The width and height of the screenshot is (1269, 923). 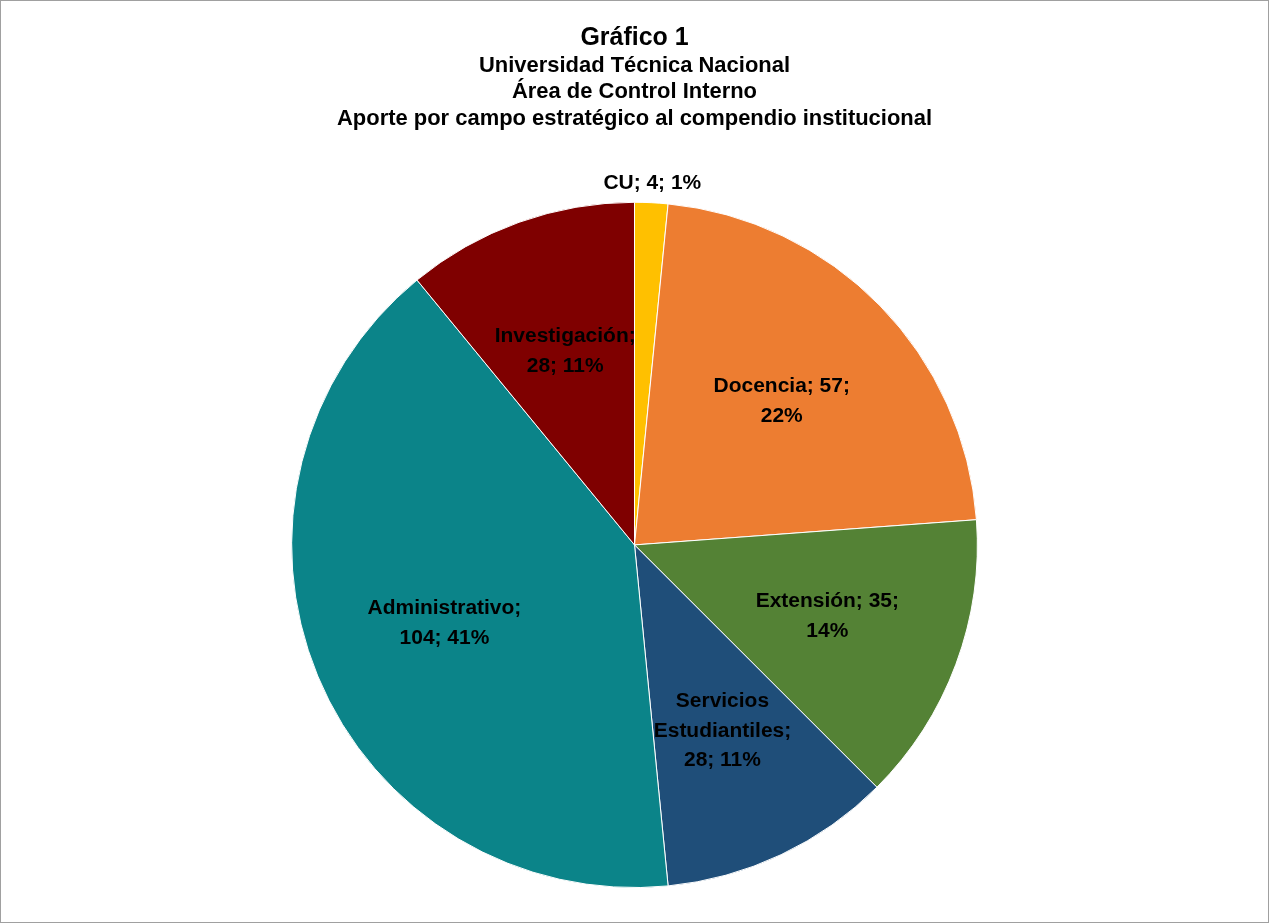 What do you see at coordinates (634, 35) in the screenshot?
I see `chart-title: Gráfico 1` at bounding box center [634, 35].